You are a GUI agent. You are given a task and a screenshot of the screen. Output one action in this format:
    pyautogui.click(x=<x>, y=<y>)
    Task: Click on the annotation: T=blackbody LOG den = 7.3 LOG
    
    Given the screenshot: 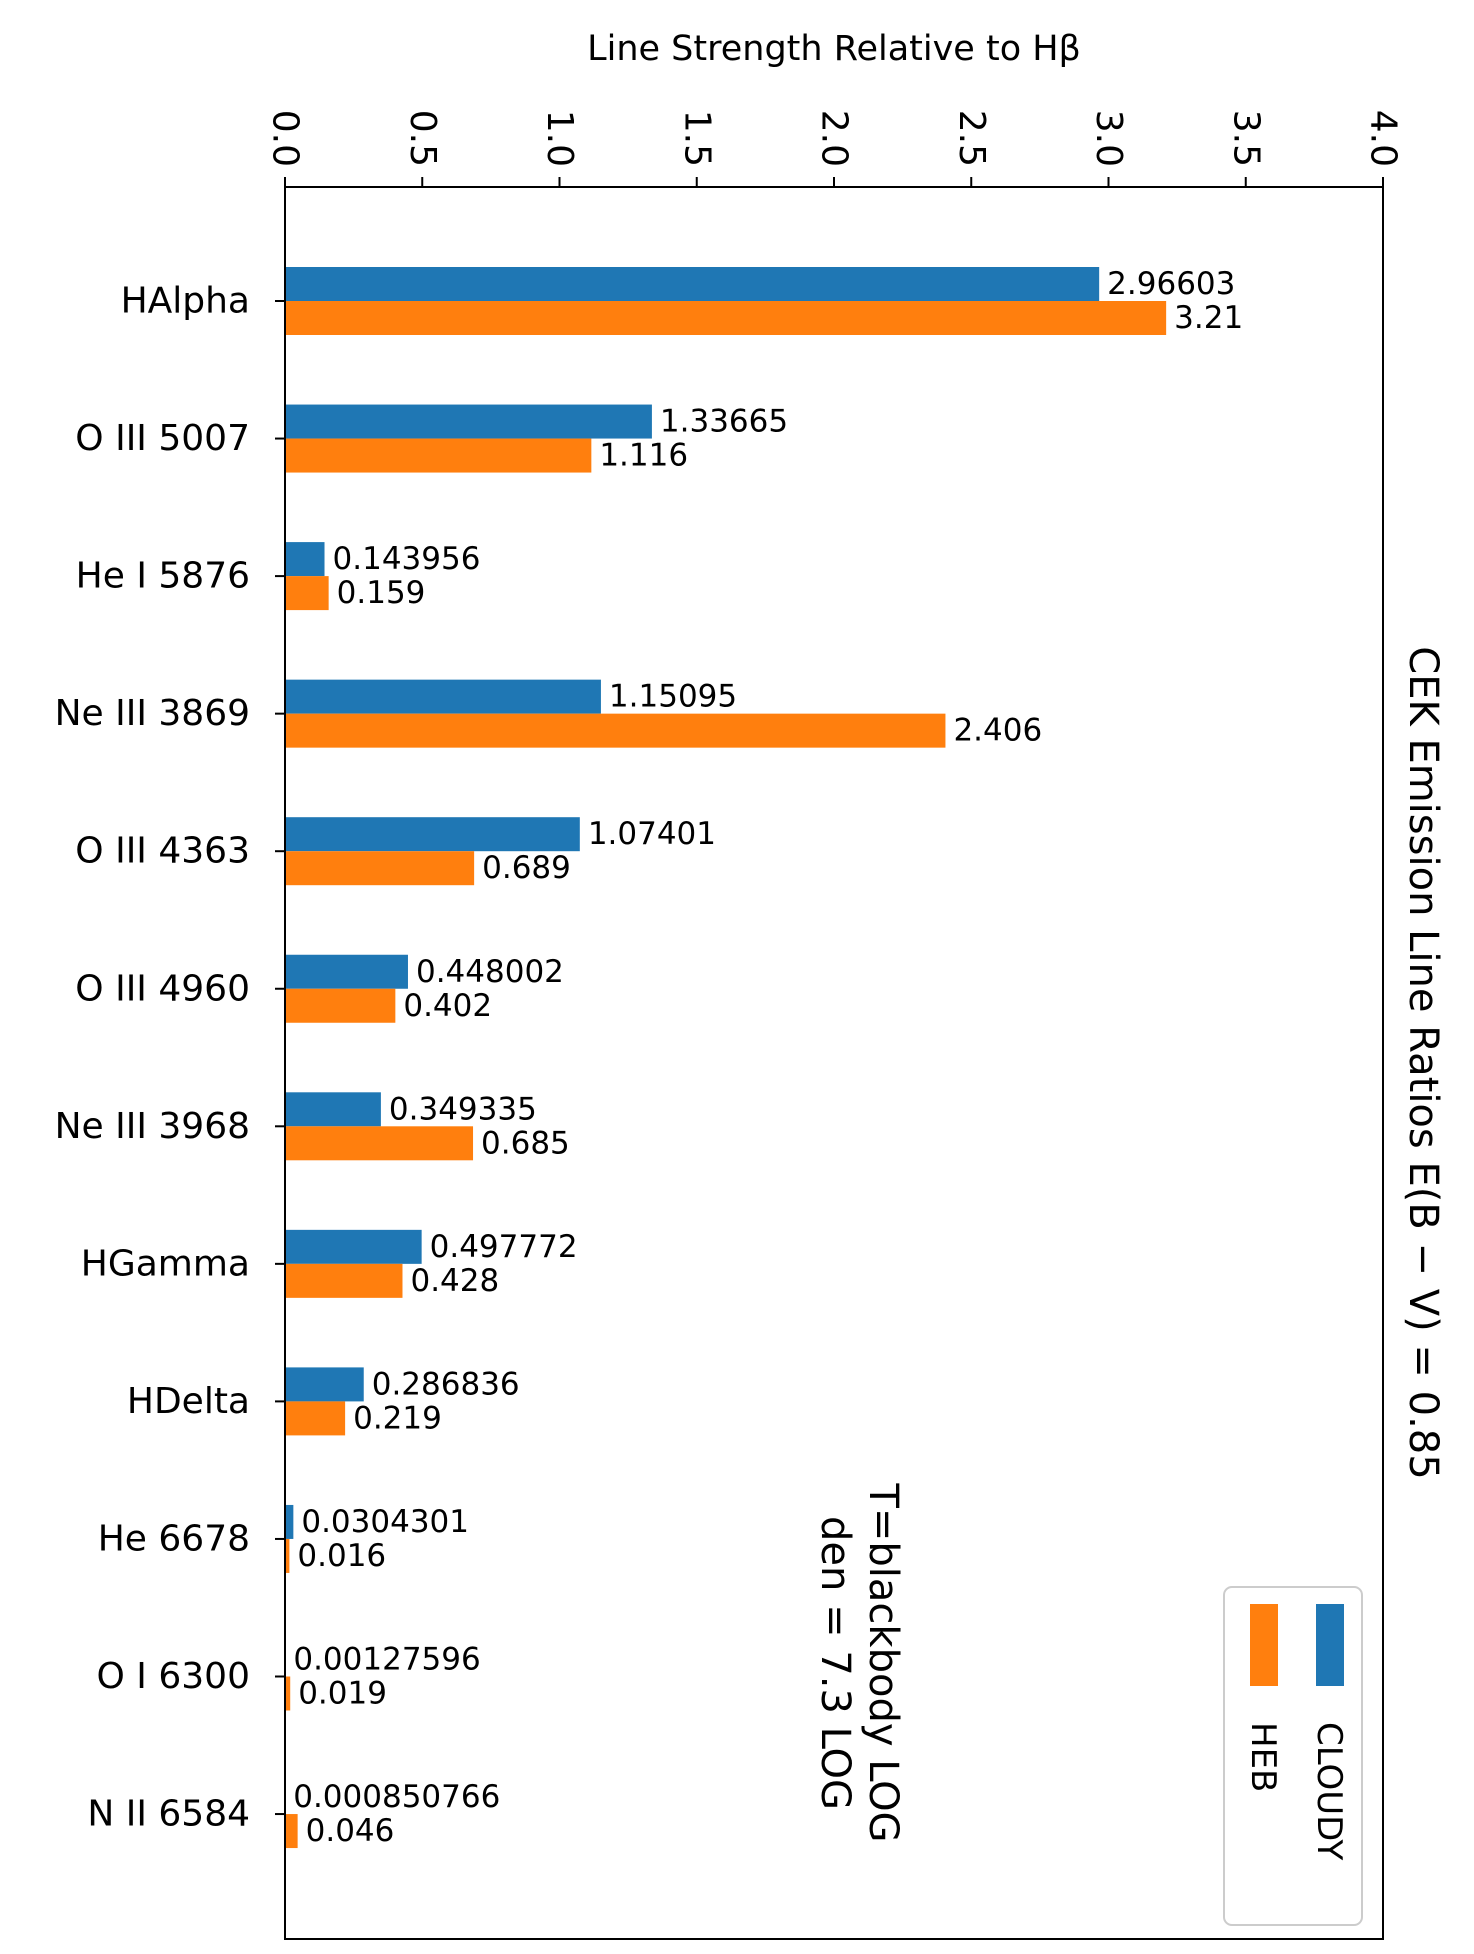 What is the action you would take?
    pyautogui.click(x=859, y=1662)
    